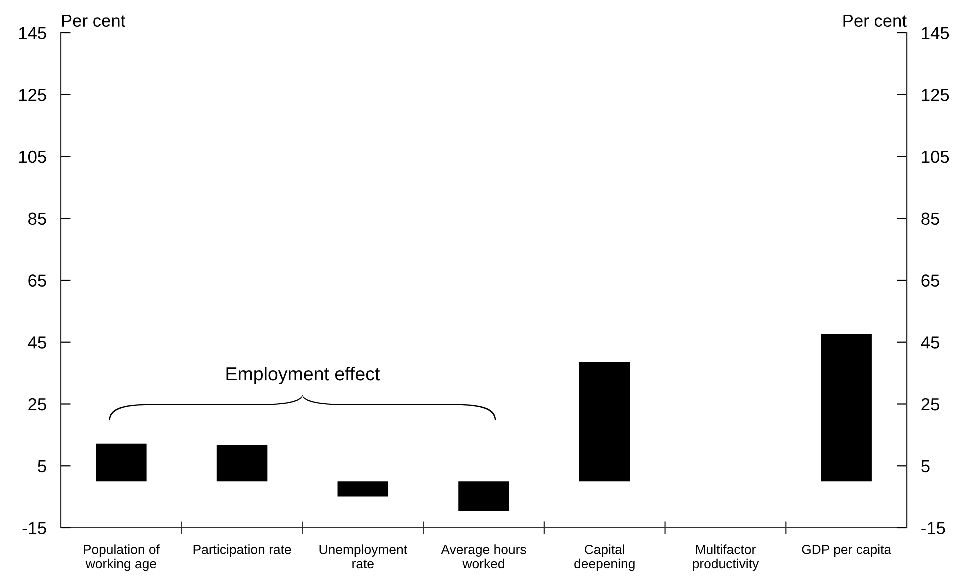 This screenshot has height=585, width=968. Describe the element at coordinates (42, 466) in the screenshot. I see `y-tick-label: 5` at that location.